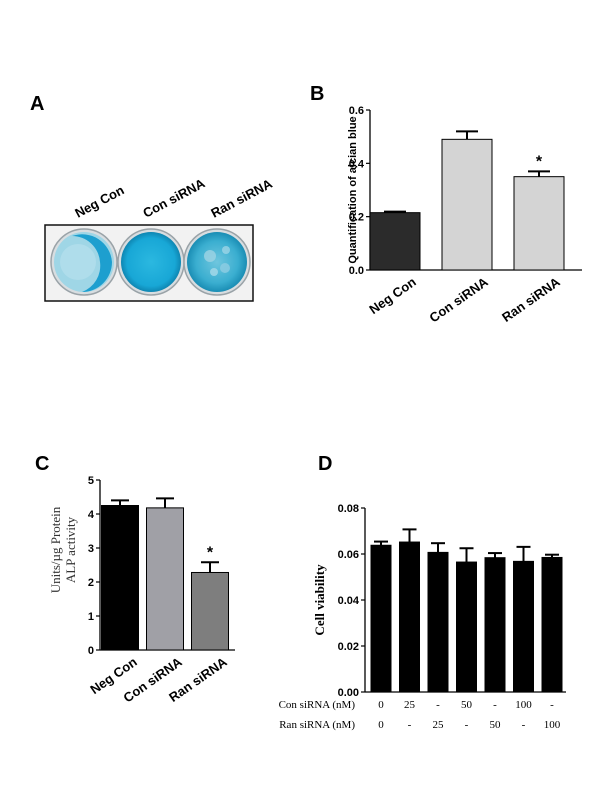 Image resolution: width=602 pixels, height=792 pixels. What do you see at coordinates (348, 647) in the screenshot?
I see `chart-d-y-tick-label: 0.02` at bounding box center [348, 647].